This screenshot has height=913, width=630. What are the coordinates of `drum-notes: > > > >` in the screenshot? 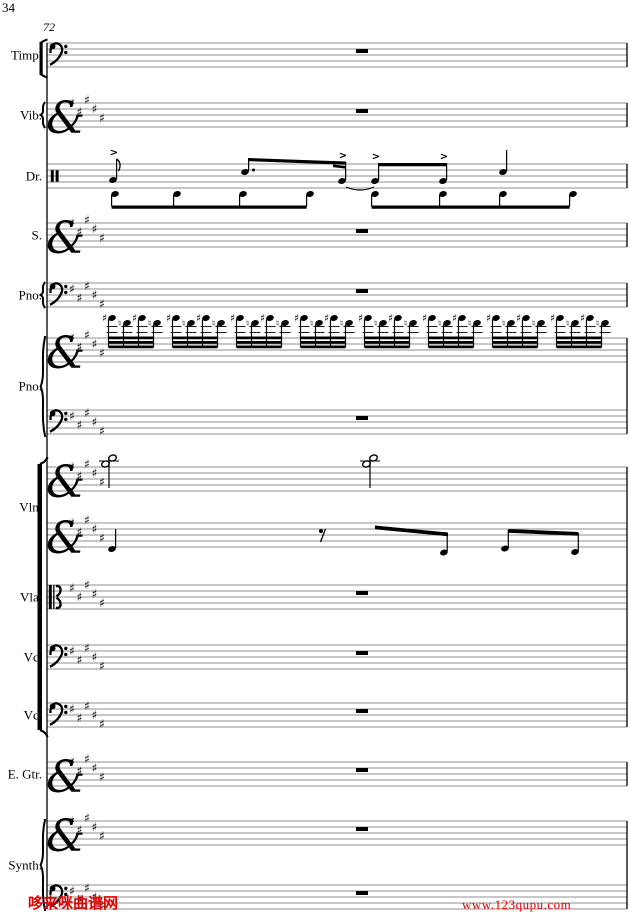 It's located at (343, 178).